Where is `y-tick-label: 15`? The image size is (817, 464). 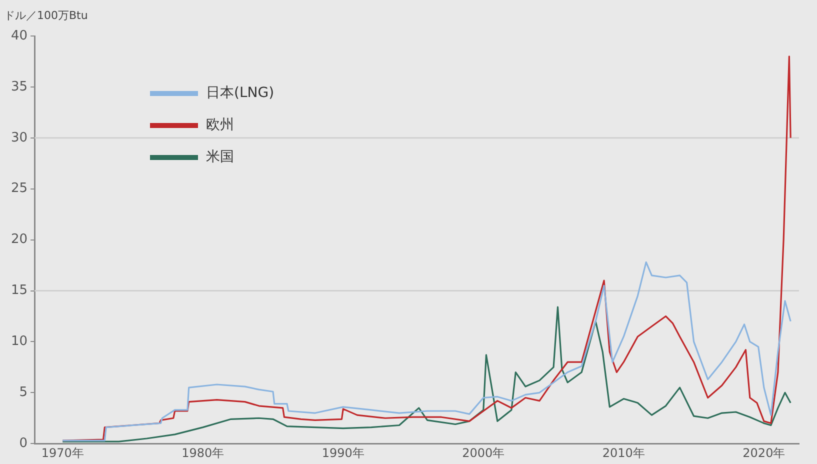 y-tick-label: 15 is located at coordinates (19, 290).